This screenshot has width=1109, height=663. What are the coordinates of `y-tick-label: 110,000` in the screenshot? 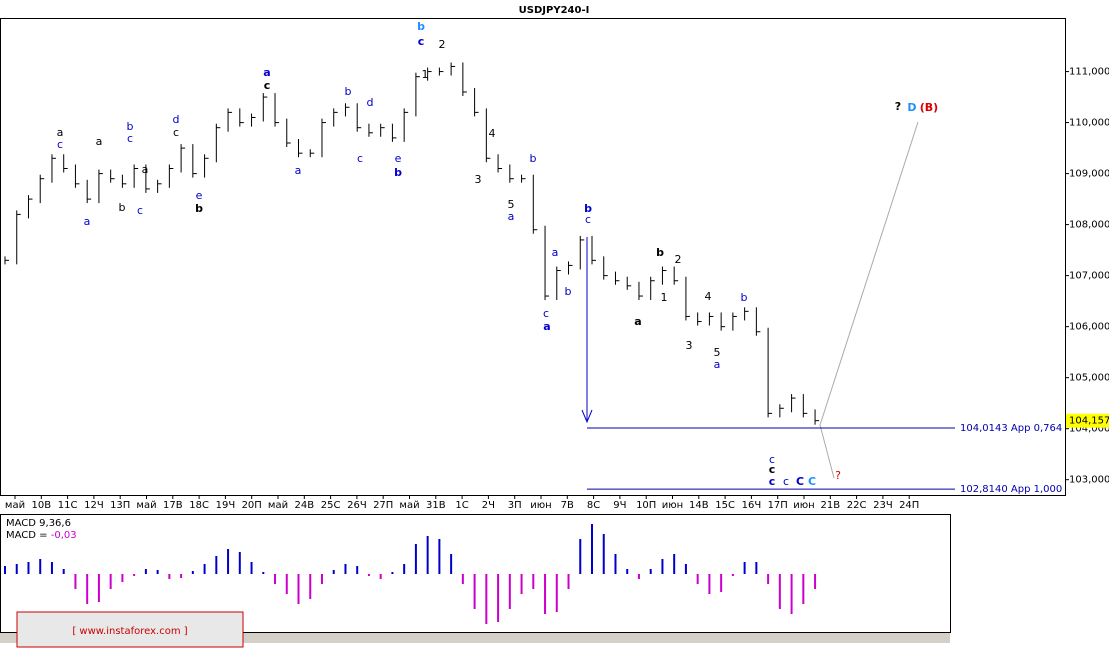 It's located at (1089, 123).